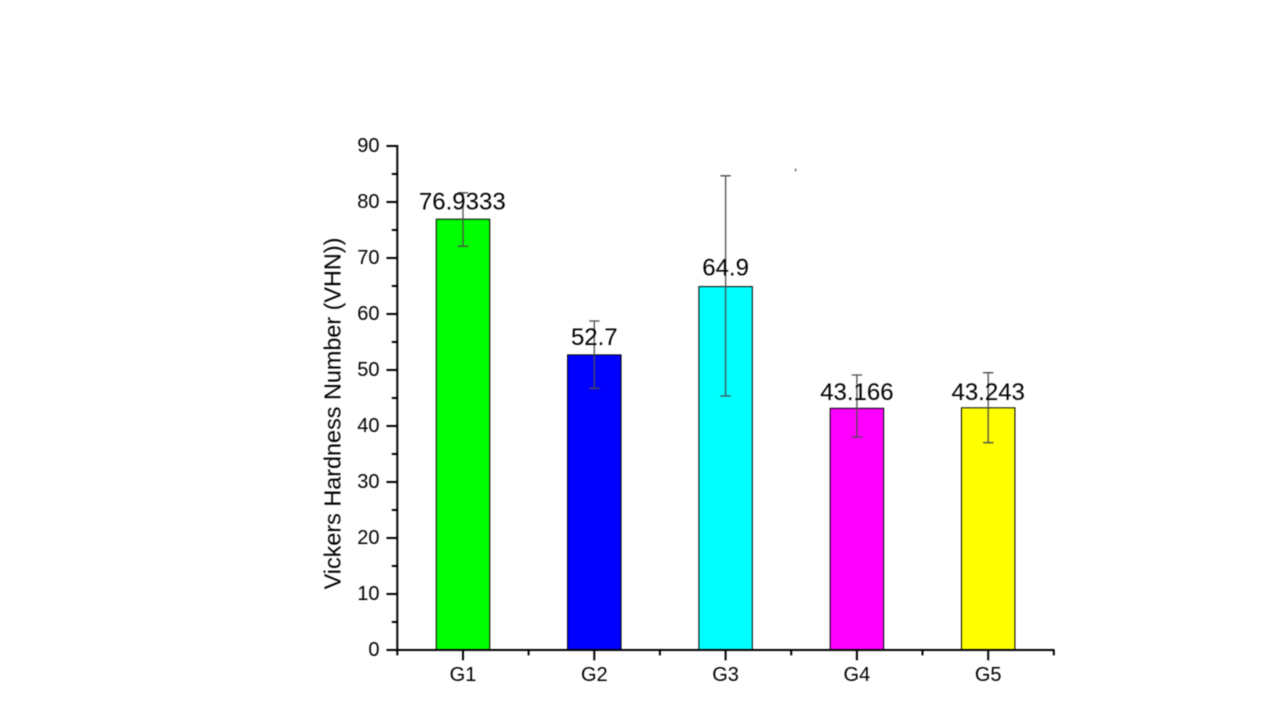  I want to click on svg-text: 80, so click(368, 202).